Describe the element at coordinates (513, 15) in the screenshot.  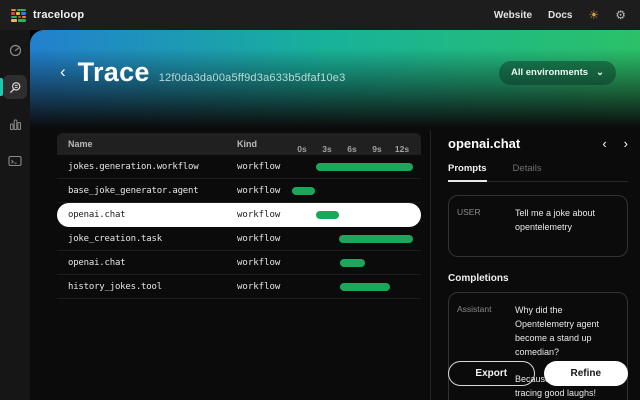
I see `website-link: Website` at that location.